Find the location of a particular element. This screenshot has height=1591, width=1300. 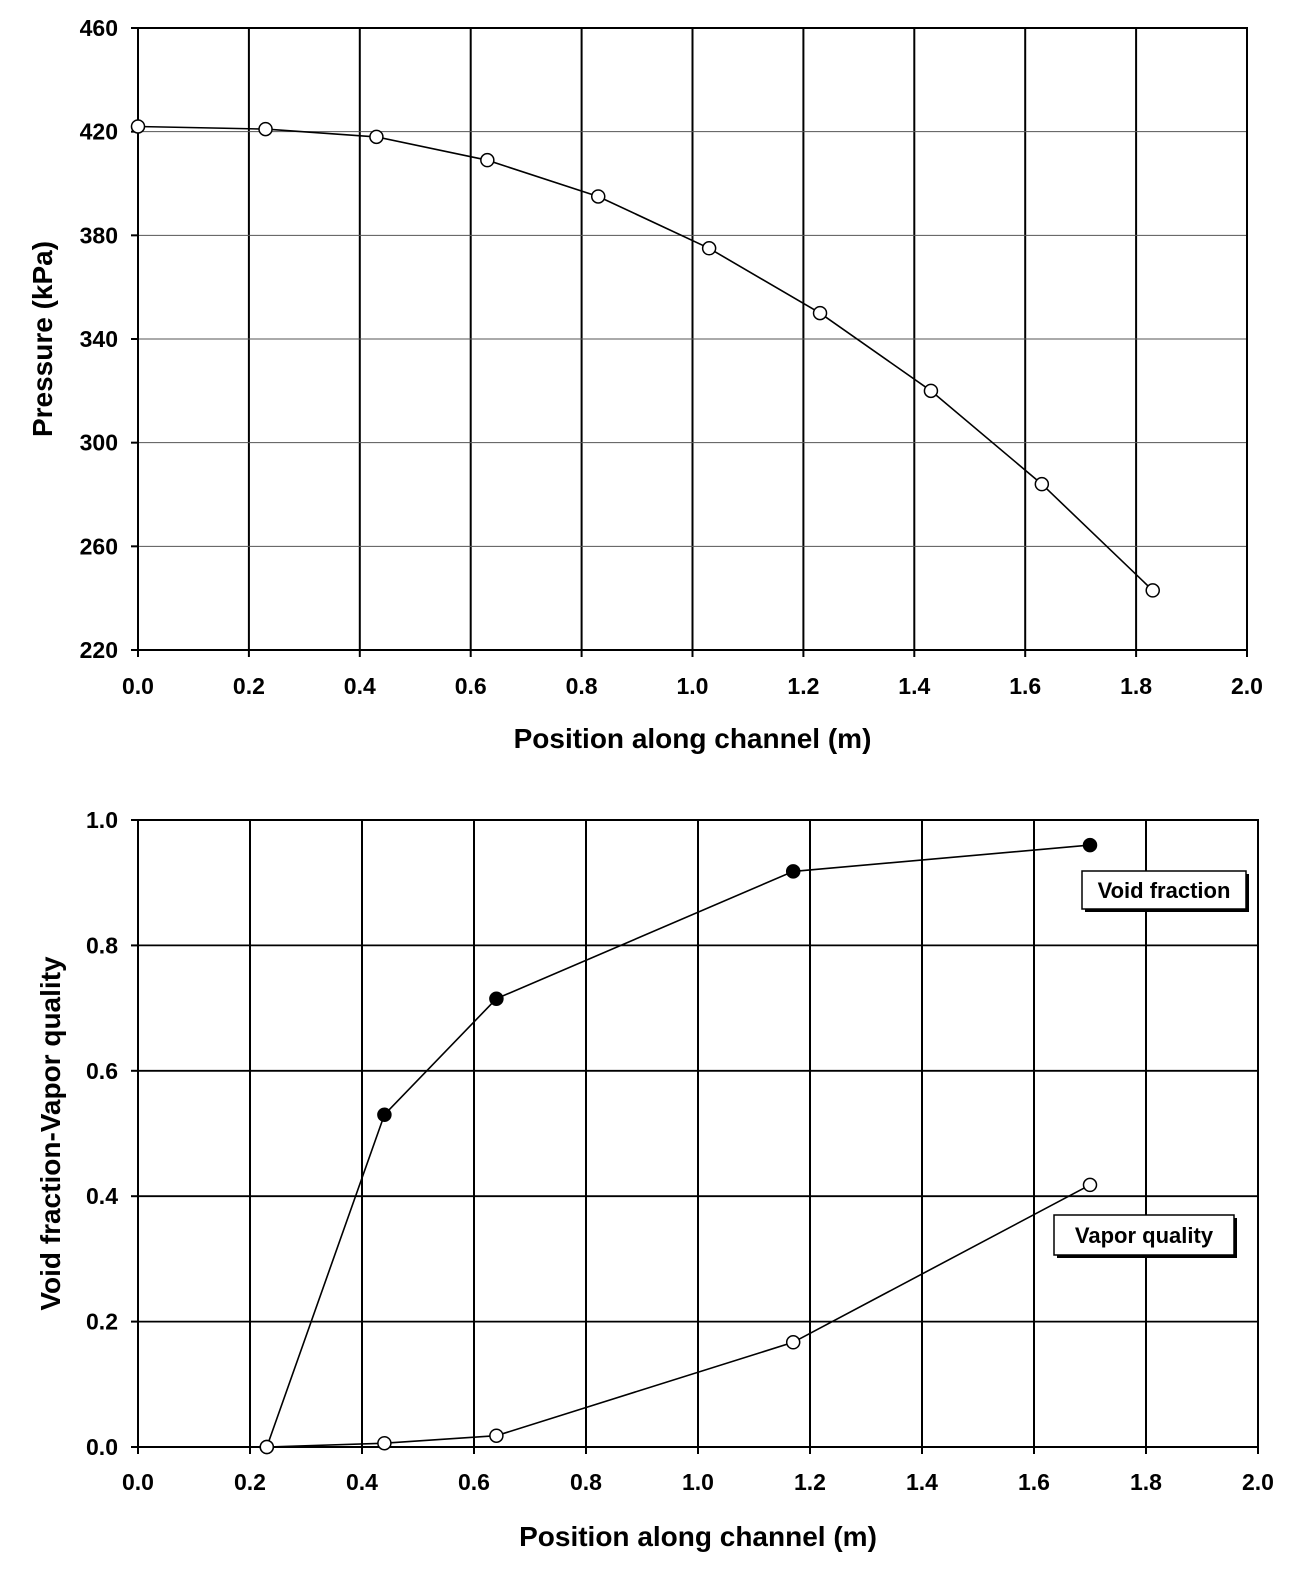

series-label: Void fraction is located at coordinates (1164, 890).